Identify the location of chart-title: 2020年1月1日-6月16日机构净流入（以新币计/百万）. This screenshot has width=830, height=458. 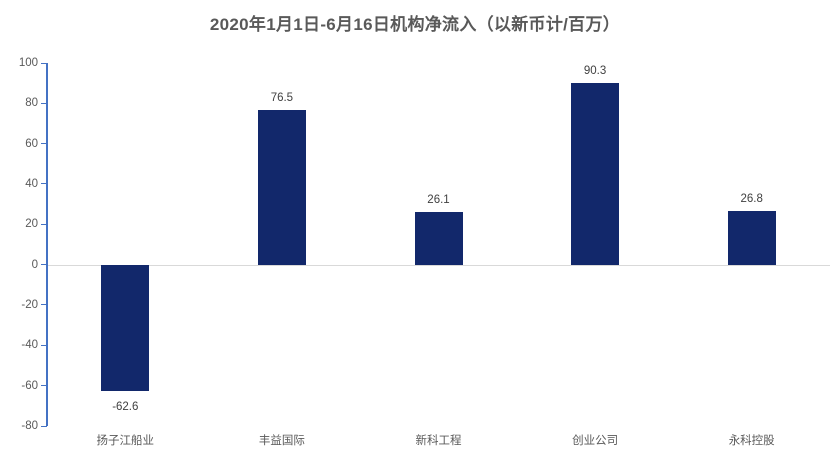
(415, 24).